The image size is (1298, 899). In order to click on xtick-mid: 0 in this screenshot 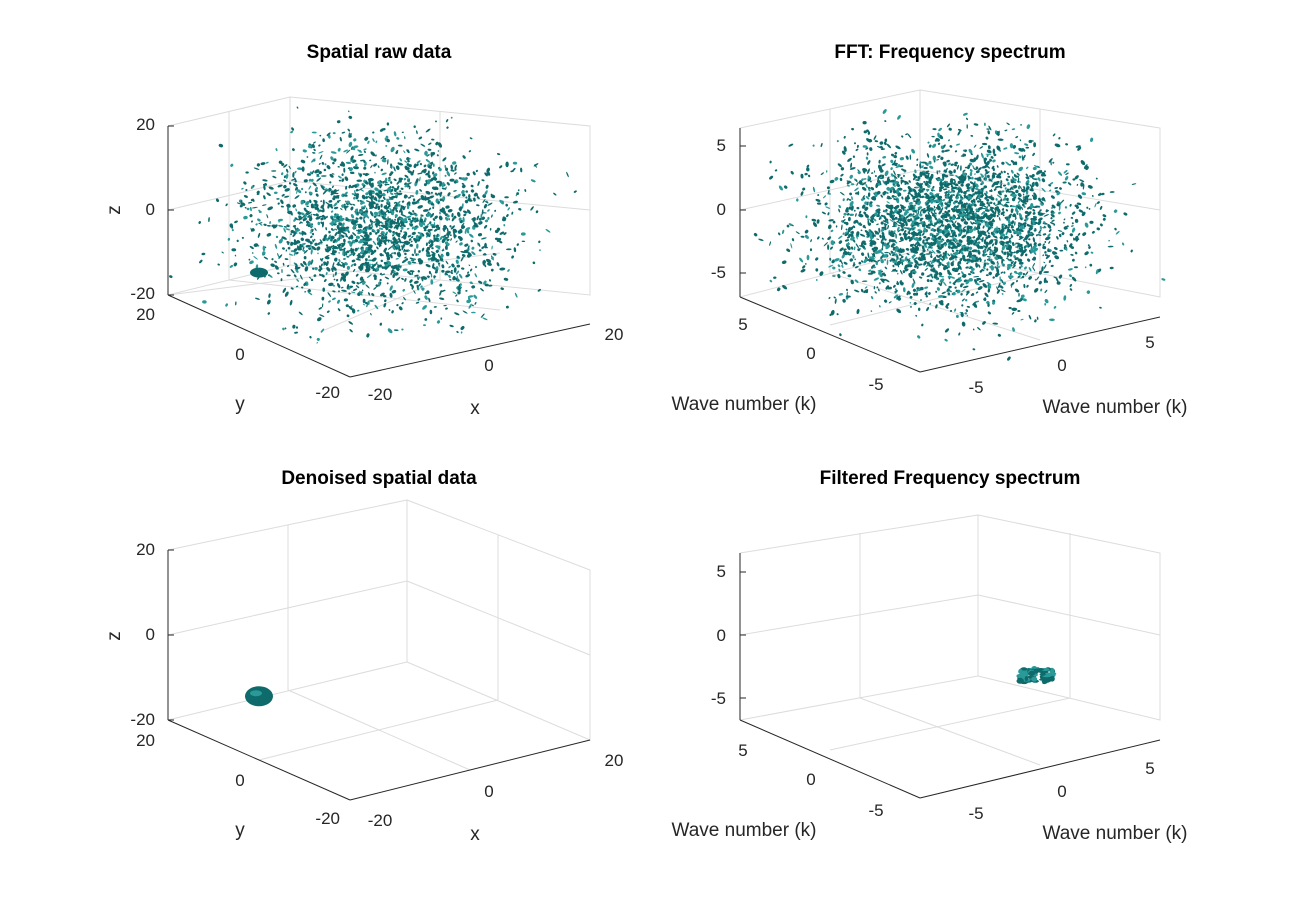, I will do `click(488, 365)`.